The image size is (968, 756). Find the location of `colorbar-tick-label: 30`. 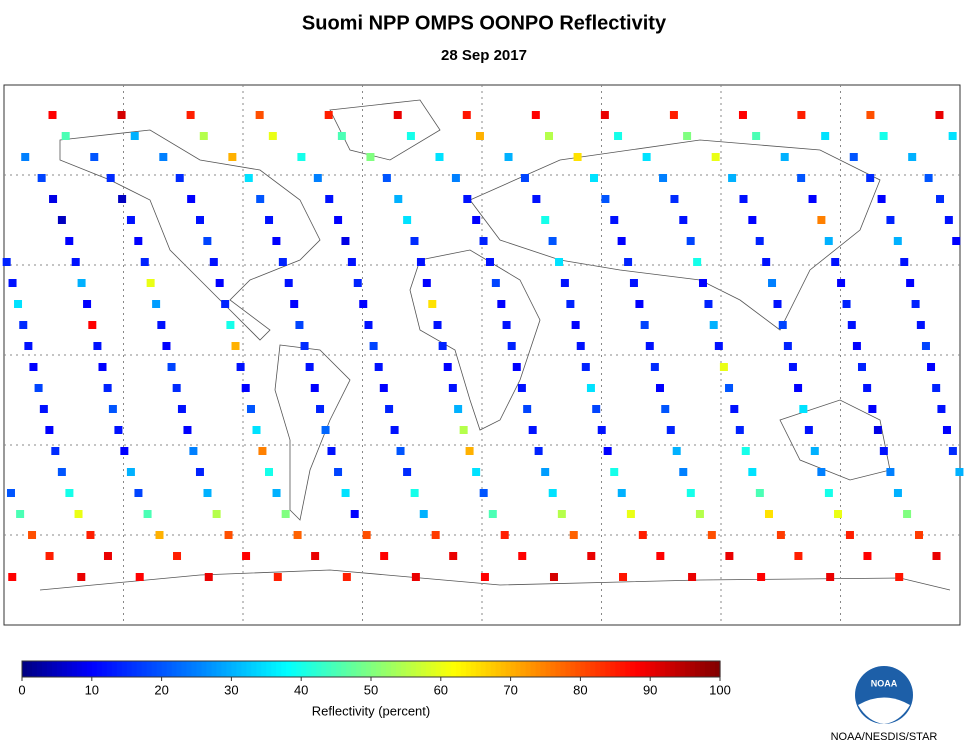

colorbar-tick-label: 30 is located at coordinates (231, 689).